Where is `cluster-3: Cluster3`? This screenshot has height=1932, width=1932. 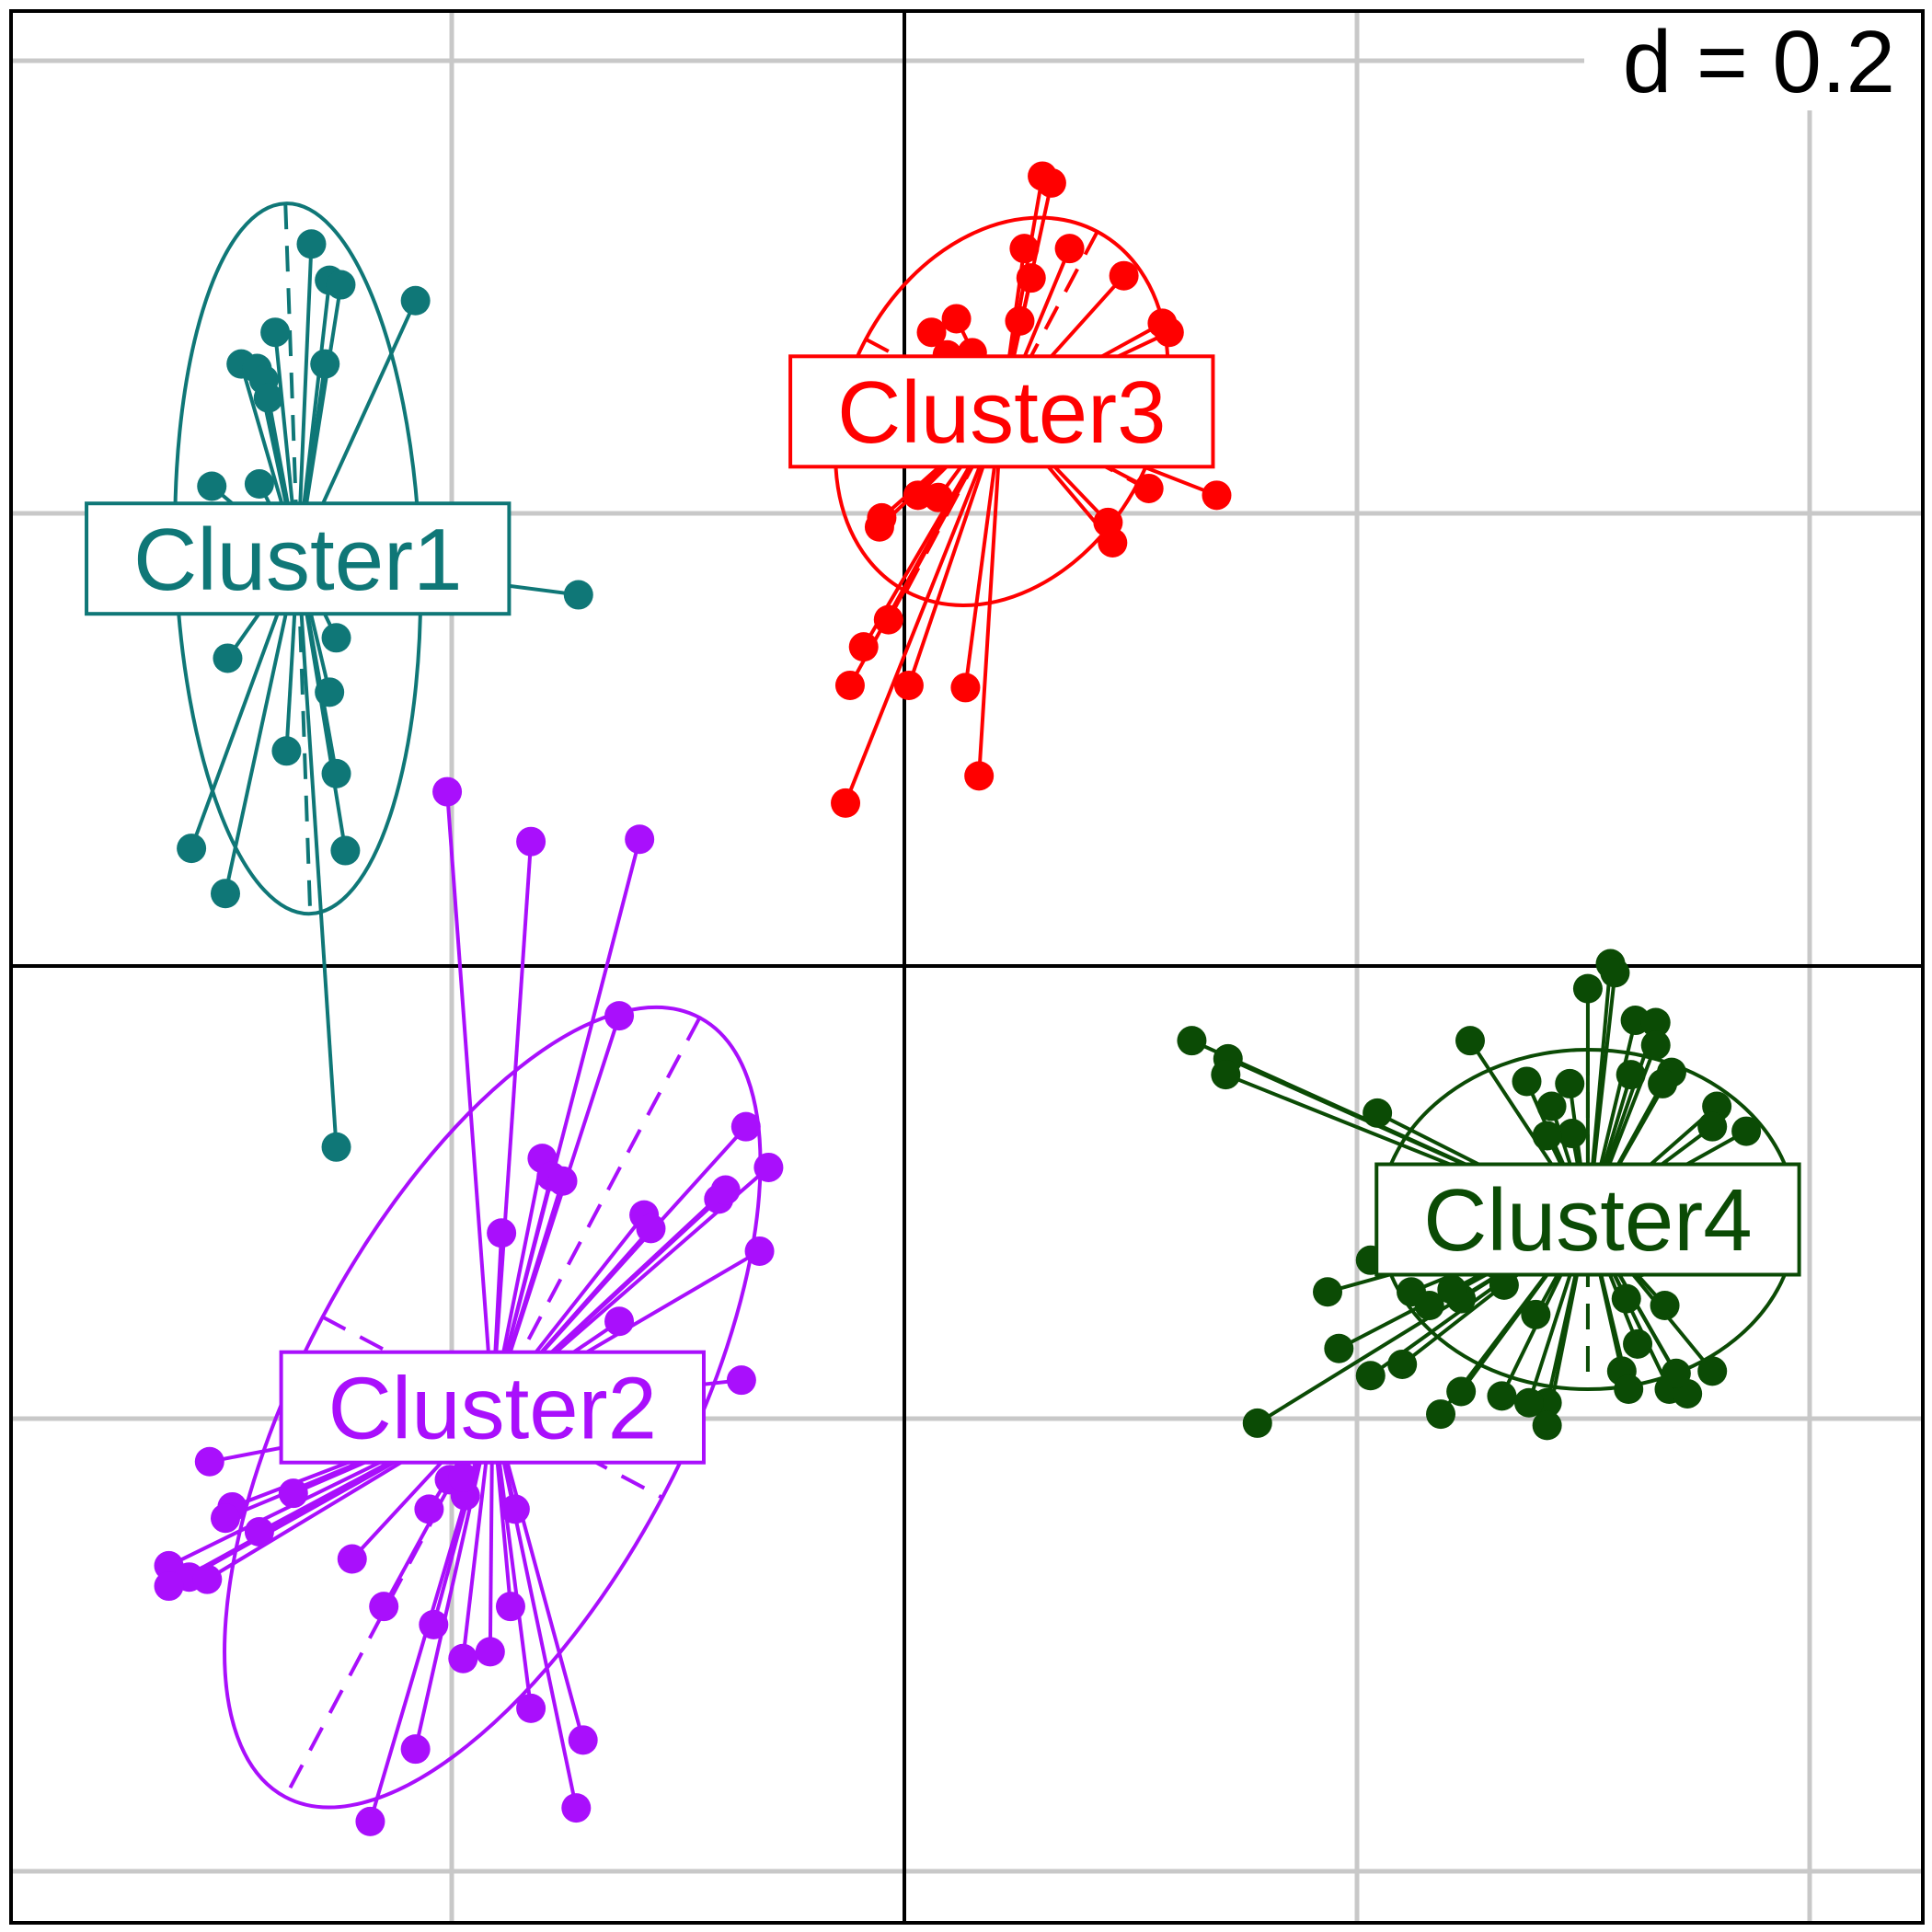
cluster-3: Cluster3 is located at coordinates (1010, 490).